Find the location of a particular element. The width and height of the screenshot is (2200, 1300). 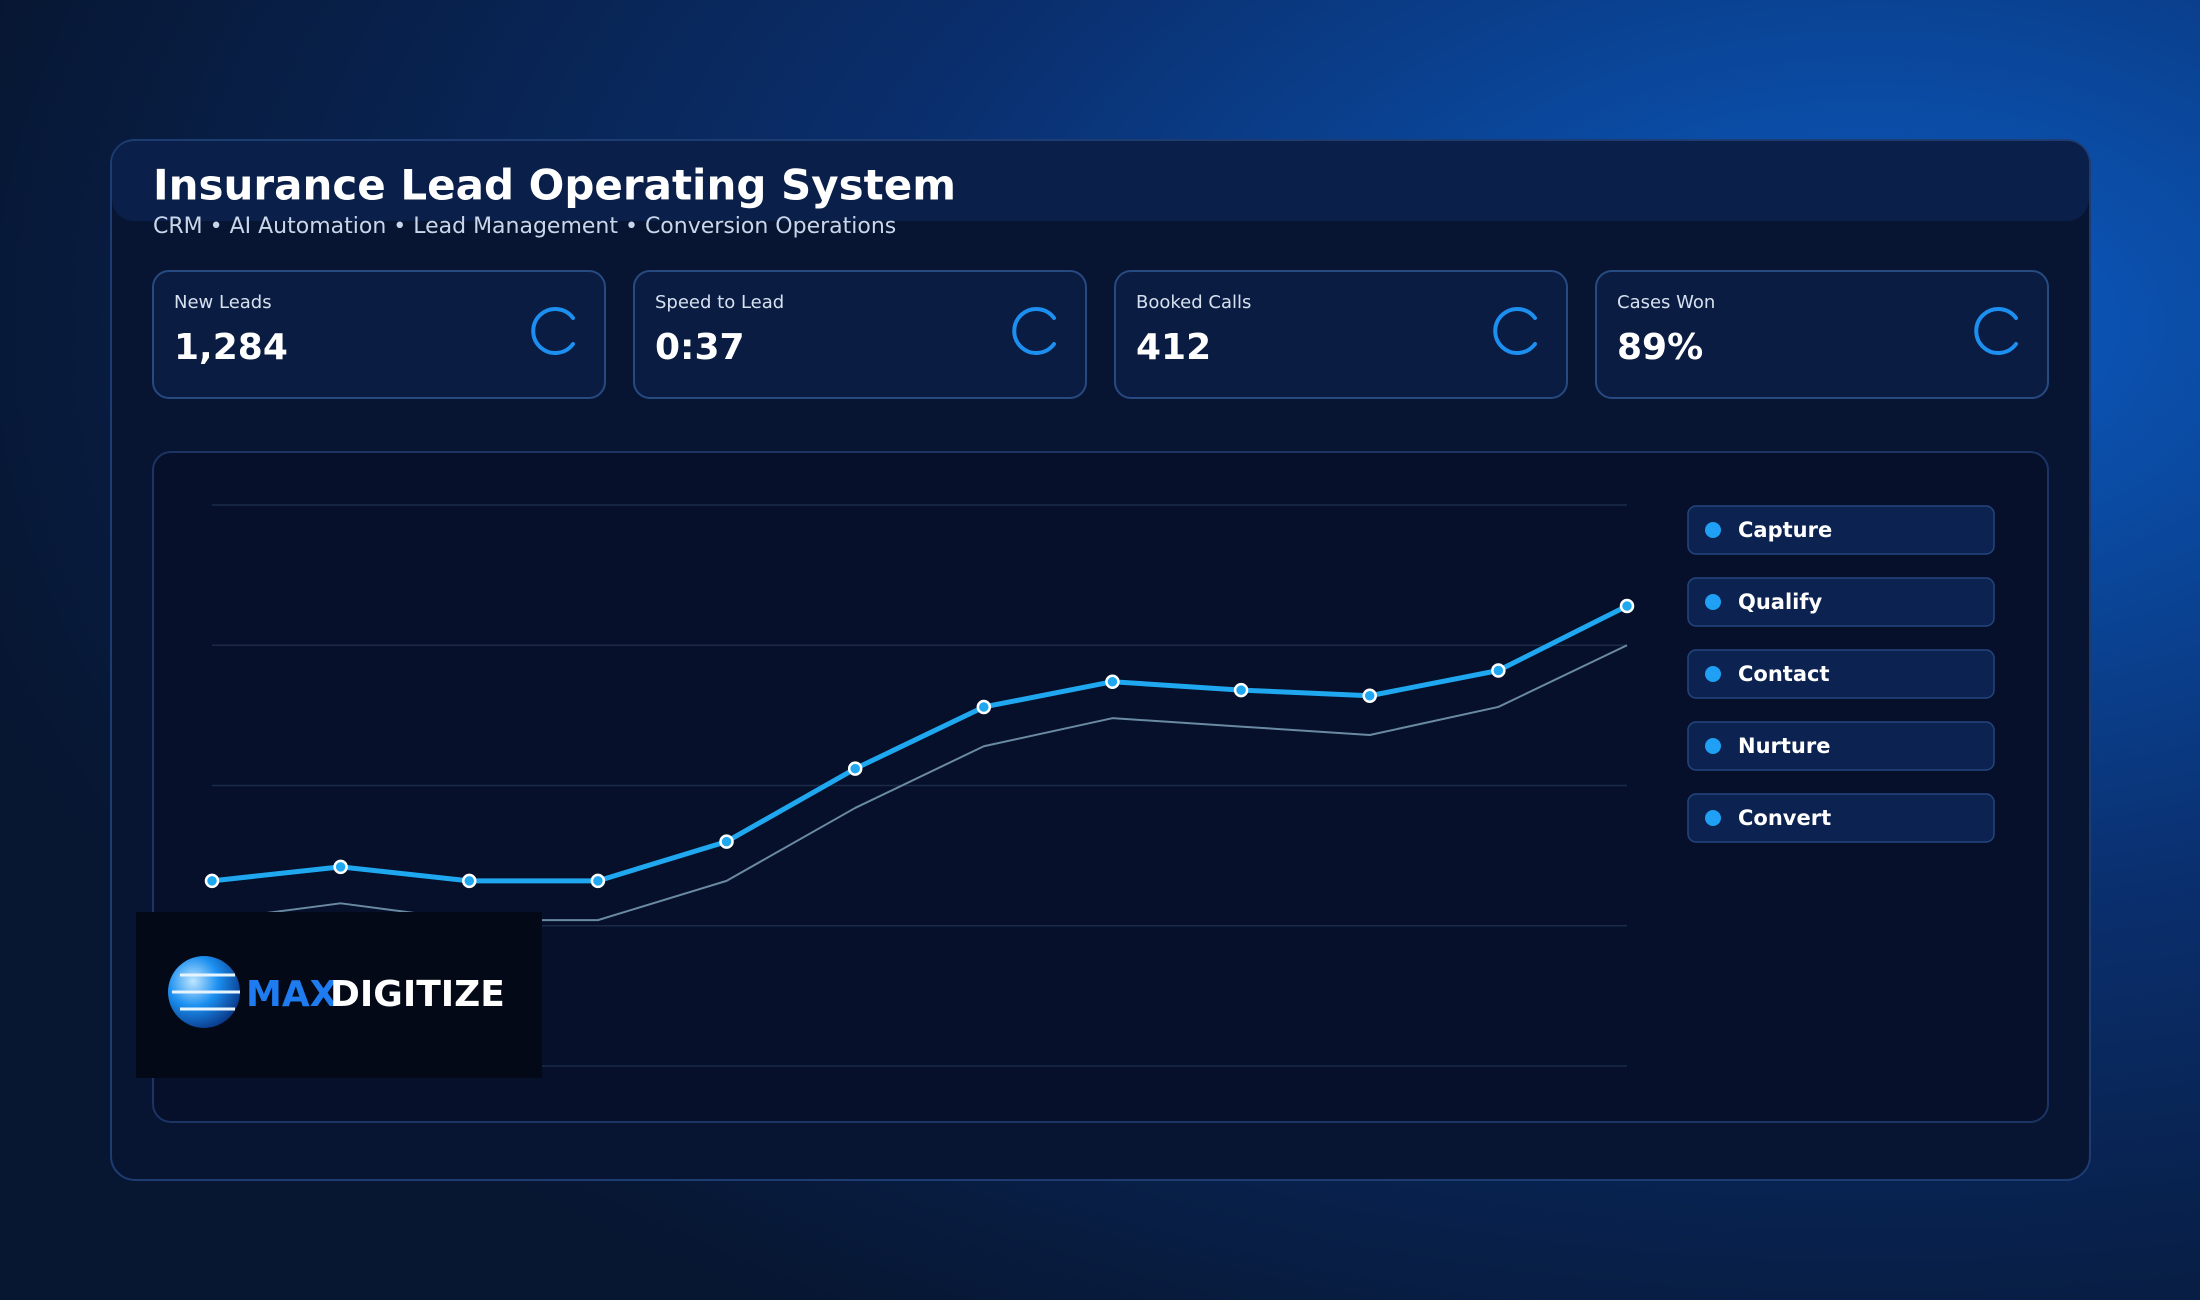

logo: MAX DIGITIZE is located at coordinates (339, 995).